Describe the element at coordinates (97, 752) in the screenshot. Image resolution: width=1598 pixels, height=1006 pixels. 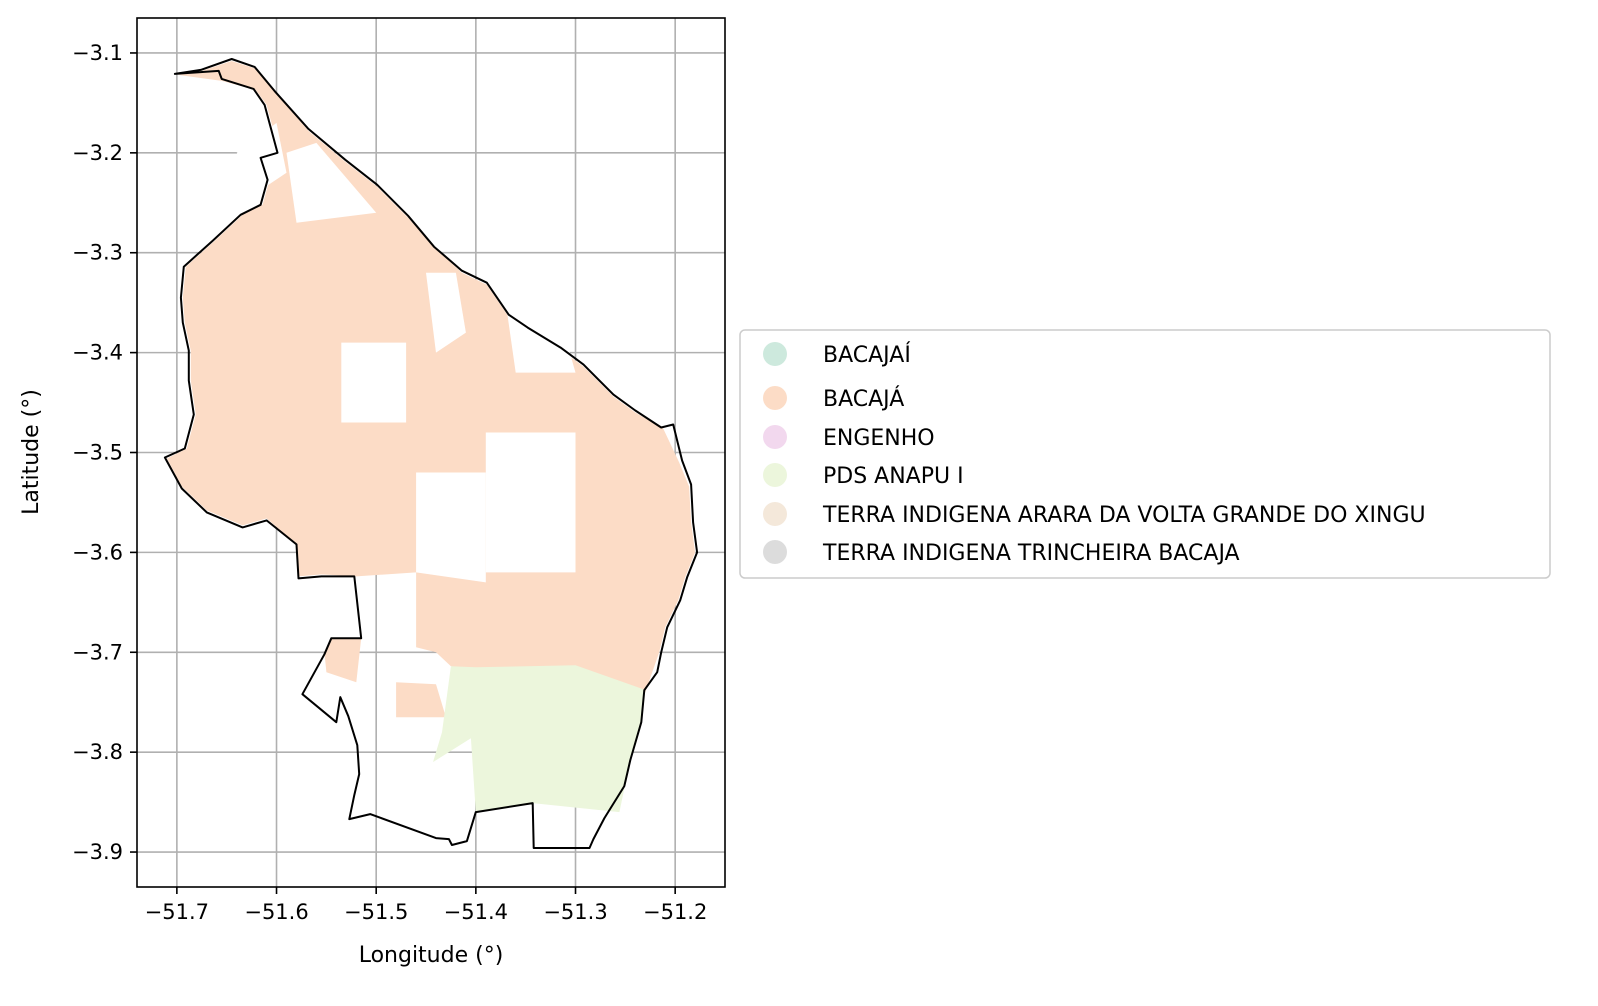
I see `y-tick-label: −3.8` at that location.